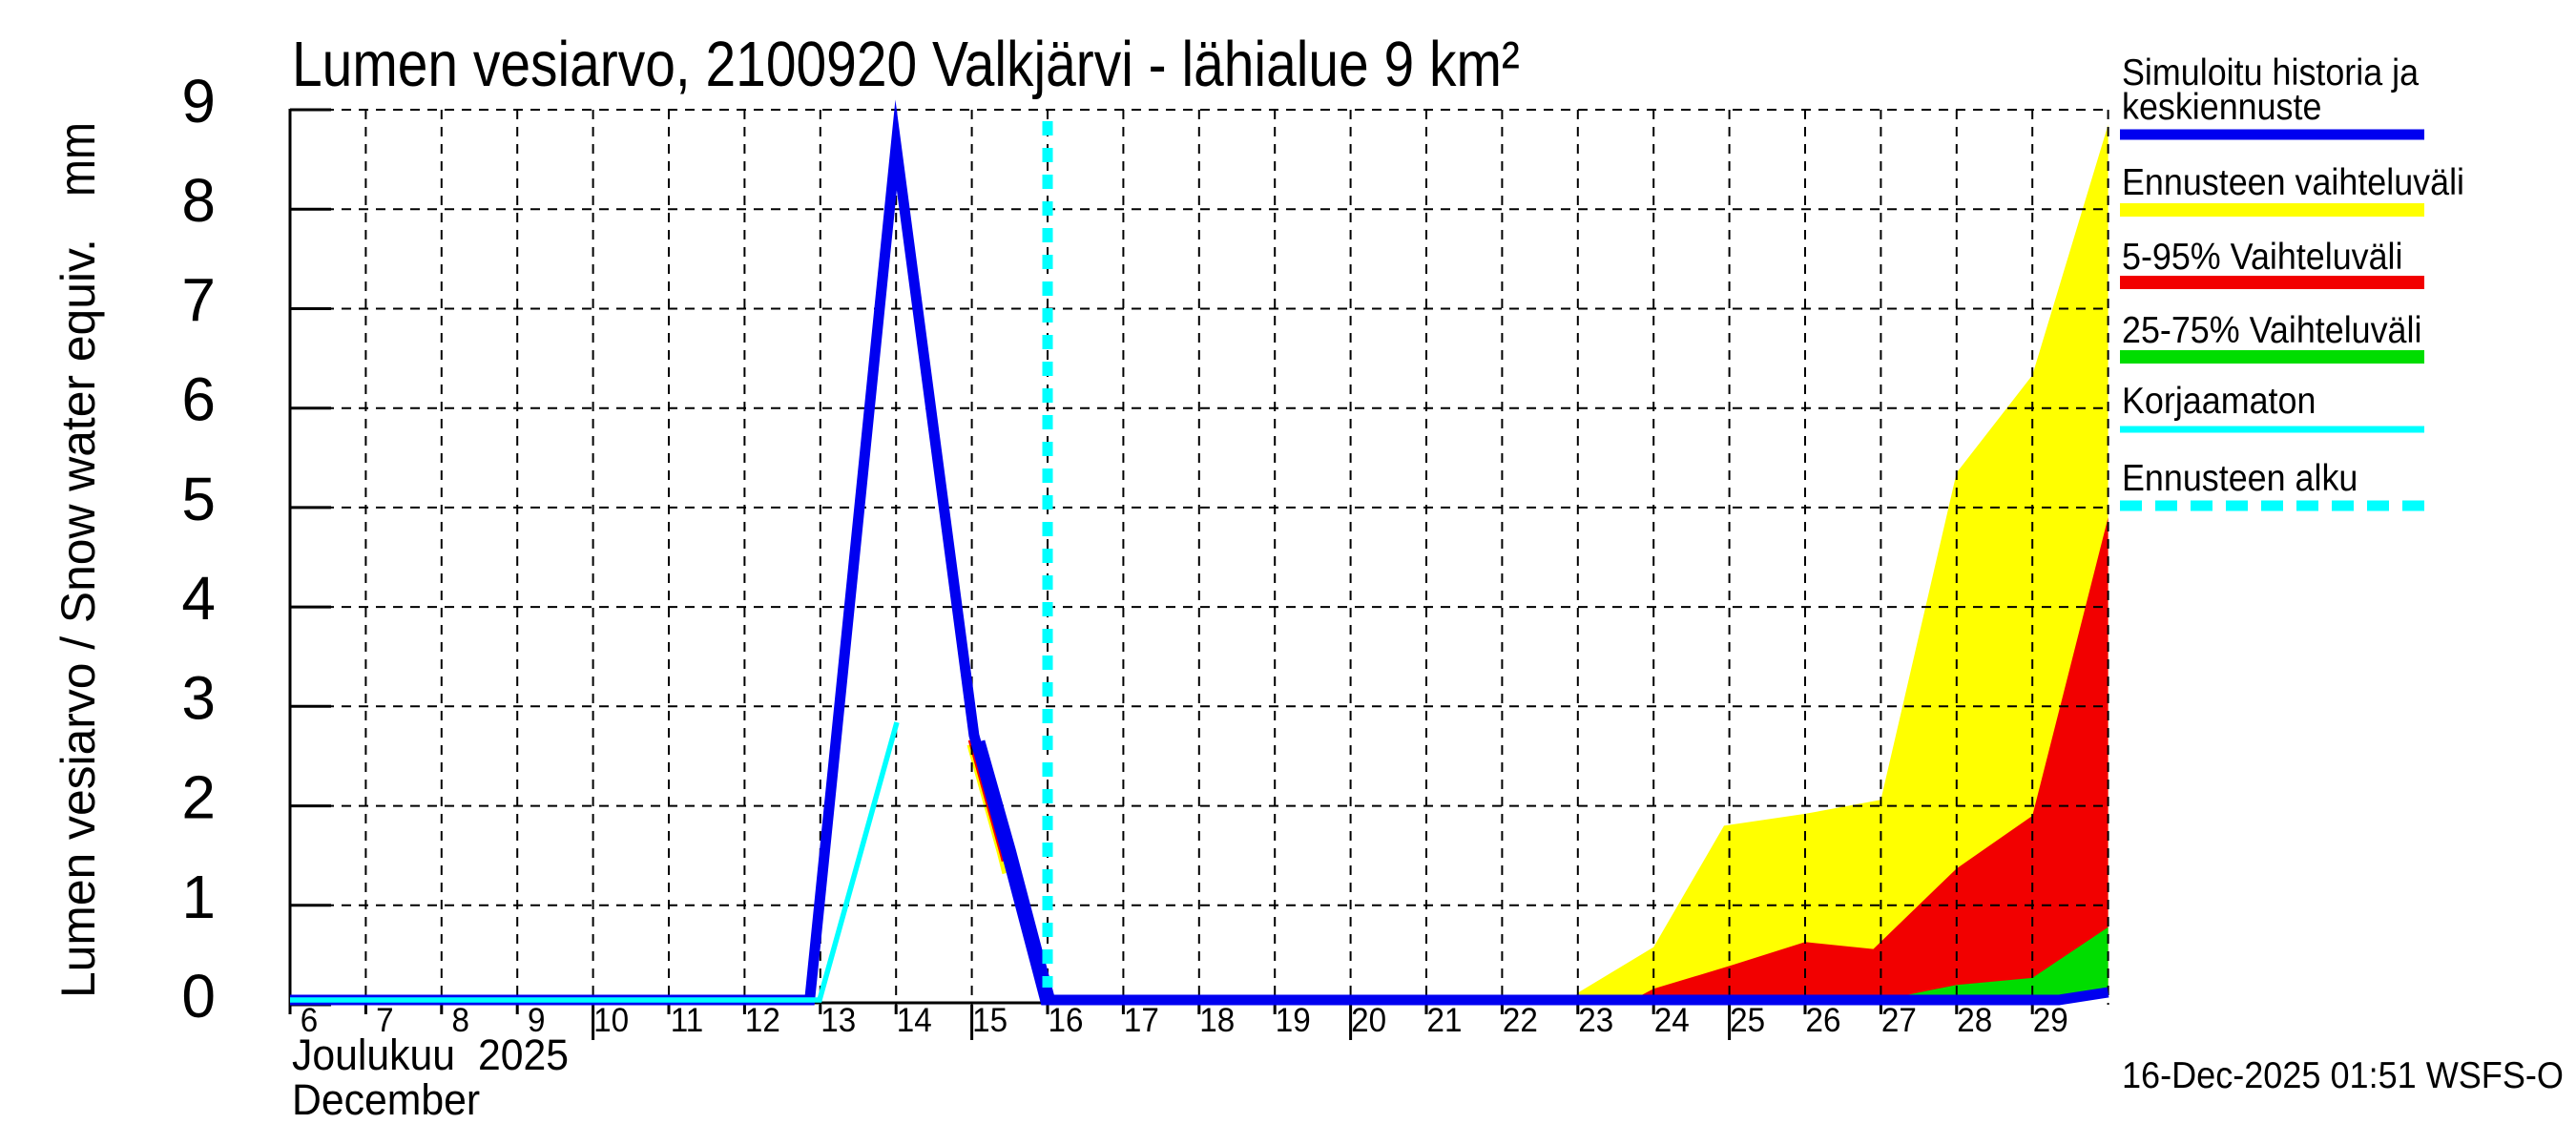  Describe the element at coordinates (762, 1021) in the screenshot. I see `svg-text: 12` at that location.